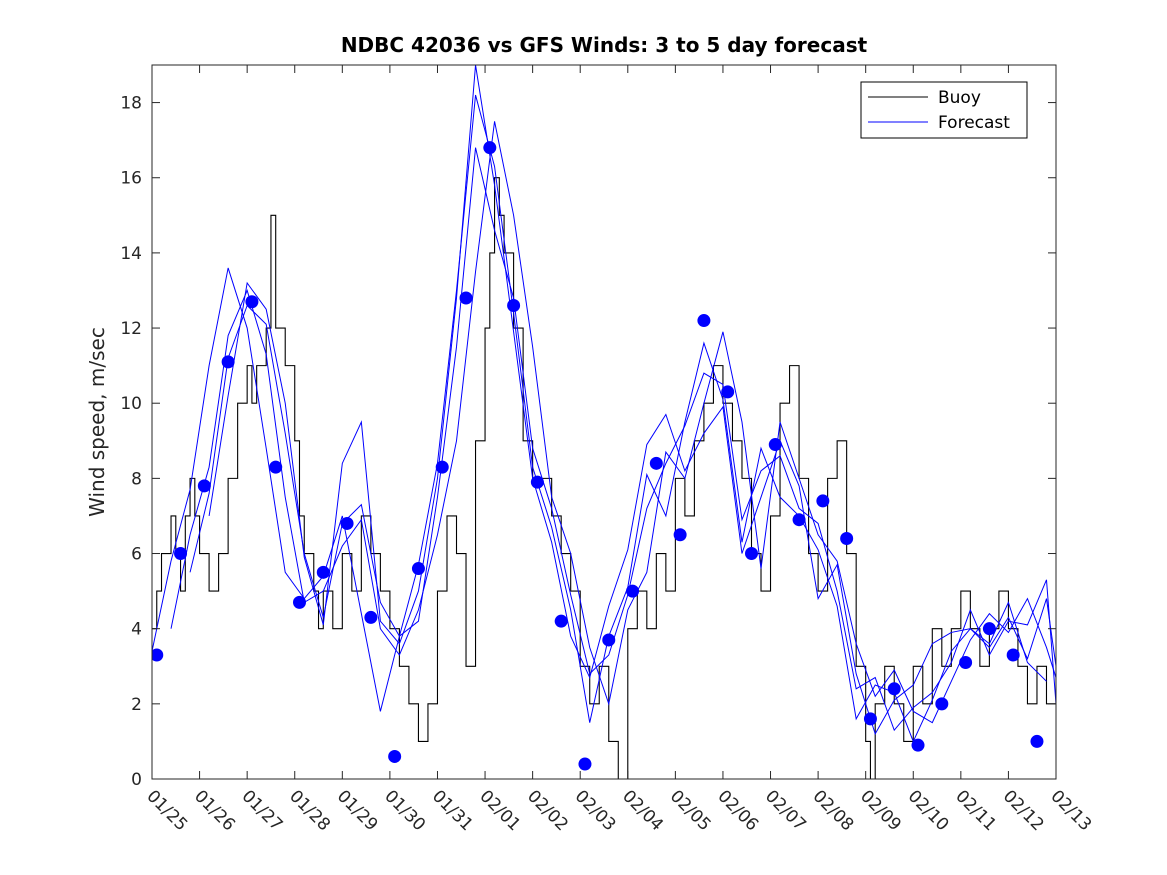 Image resolution: width=1167 pixels, height=875 pixels. What do you see at coordinates (97, 422) in the screenshot?
I see `y-axis-label: Wind speed, m/sec` at bounding box center [97, 422].